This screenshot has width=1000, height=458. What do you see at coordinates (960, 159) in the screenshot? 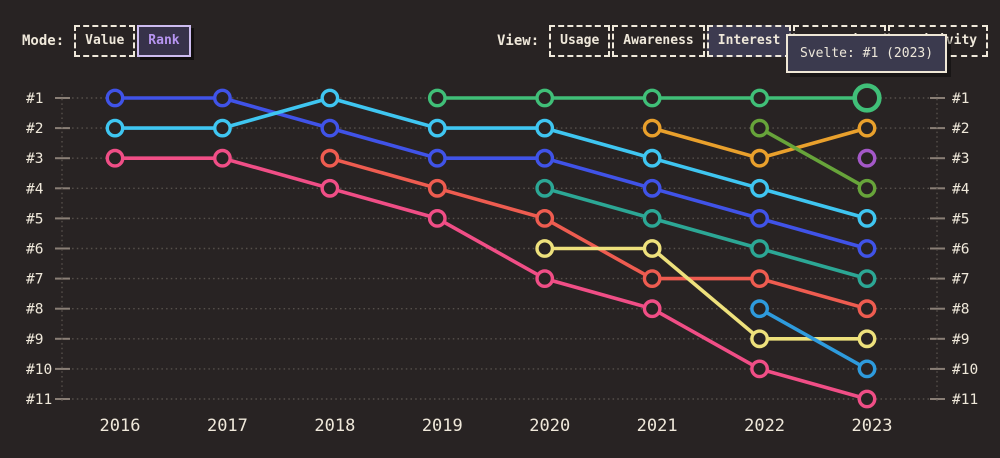
I see `rank-label-right-#3: #3` at bounding box center [960, 159].